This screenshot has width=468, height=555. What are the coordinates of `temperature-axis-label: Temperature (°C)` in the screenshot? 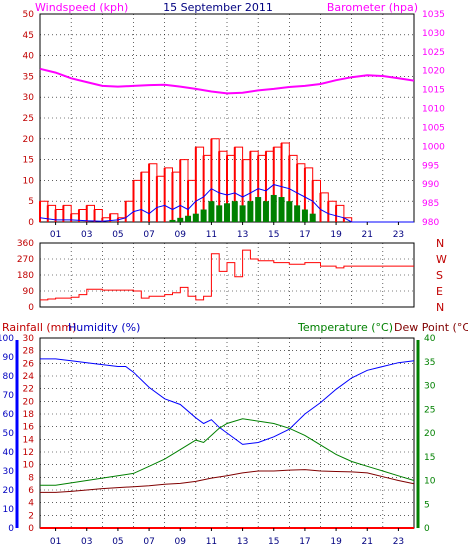 It's located at (345, 327).